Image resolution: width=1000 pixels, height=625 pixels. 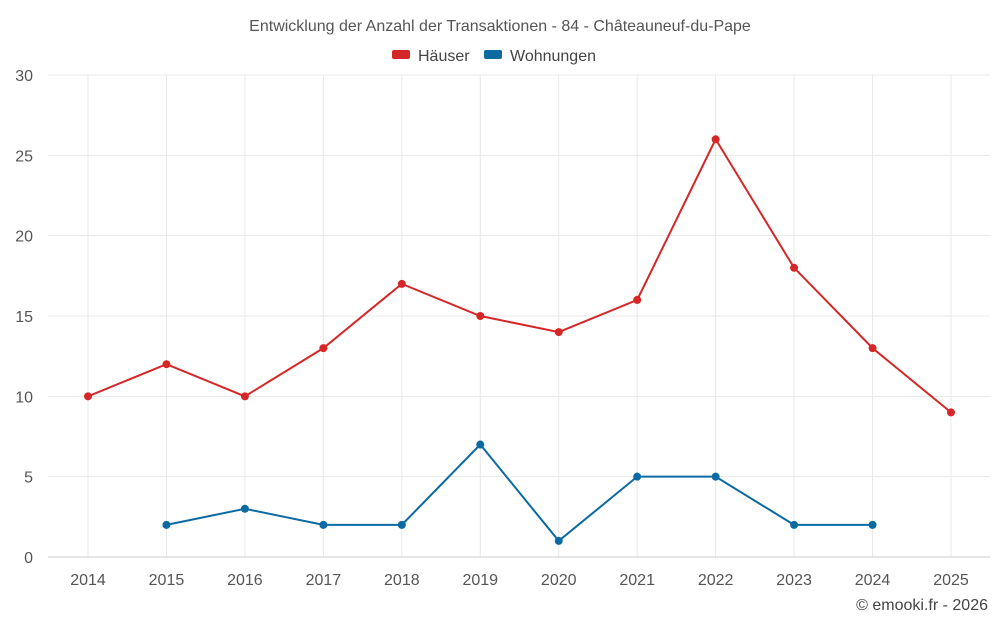 What do you see at coordinates (922, 605) in the screenshot?
I see `credit-text: © emooki.fr - 2026` at bounding box center [922, 605].